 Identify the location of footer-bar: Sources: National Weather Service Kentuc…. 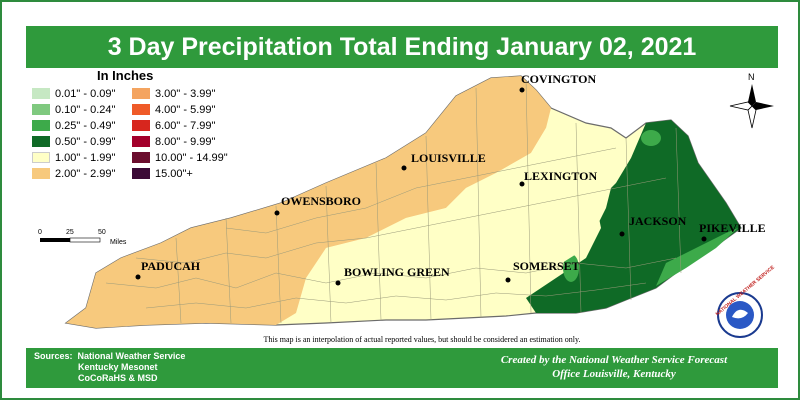
(402, 368).